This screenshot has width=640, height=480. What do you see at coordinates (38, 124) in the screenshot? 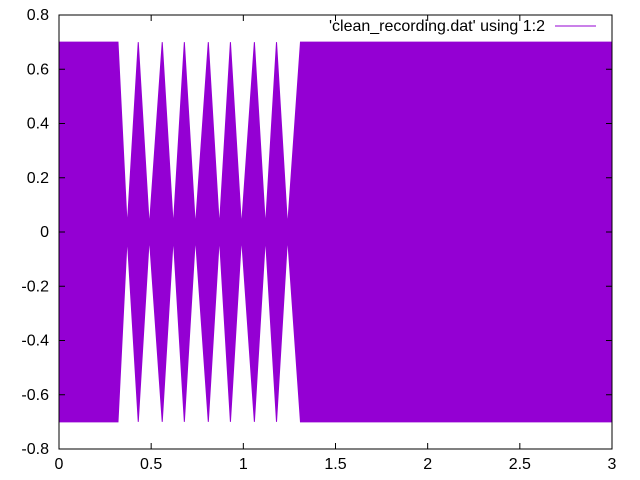
I see `y-tick-label: 0.4` at bounding box center [38, 124].